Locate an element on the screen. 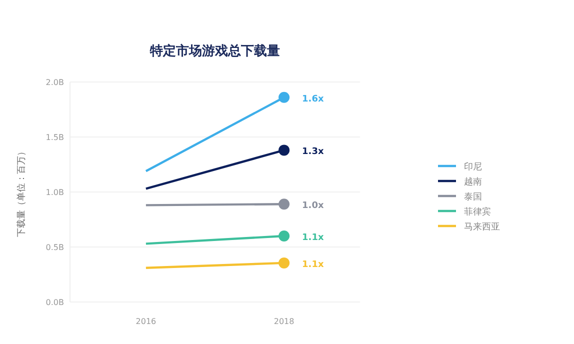  y-tick-label: 0.0B is located at coordinates (55, 302).